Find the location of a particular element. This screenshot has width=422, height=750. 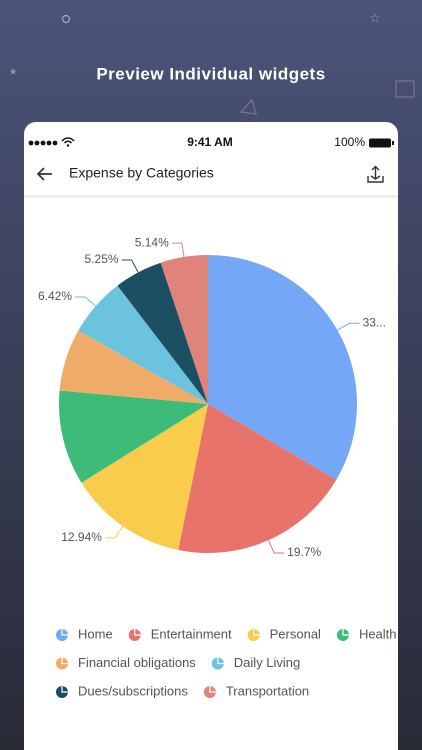

back-button is located at coordinates (44, 174).